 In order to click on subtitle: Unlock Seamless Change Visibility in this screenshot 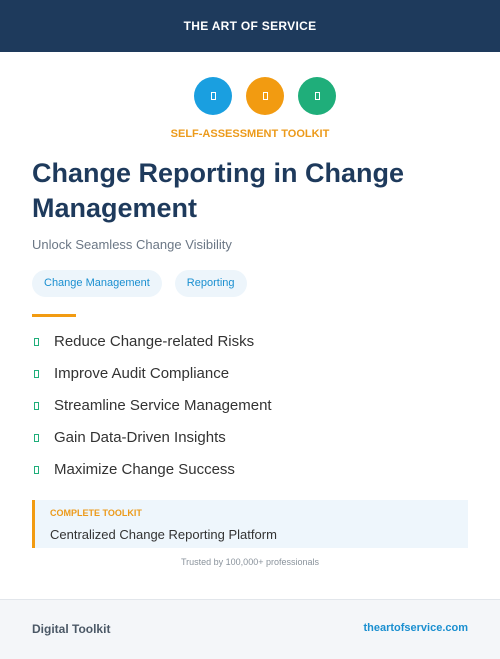, I will do `click(132, 244)`.